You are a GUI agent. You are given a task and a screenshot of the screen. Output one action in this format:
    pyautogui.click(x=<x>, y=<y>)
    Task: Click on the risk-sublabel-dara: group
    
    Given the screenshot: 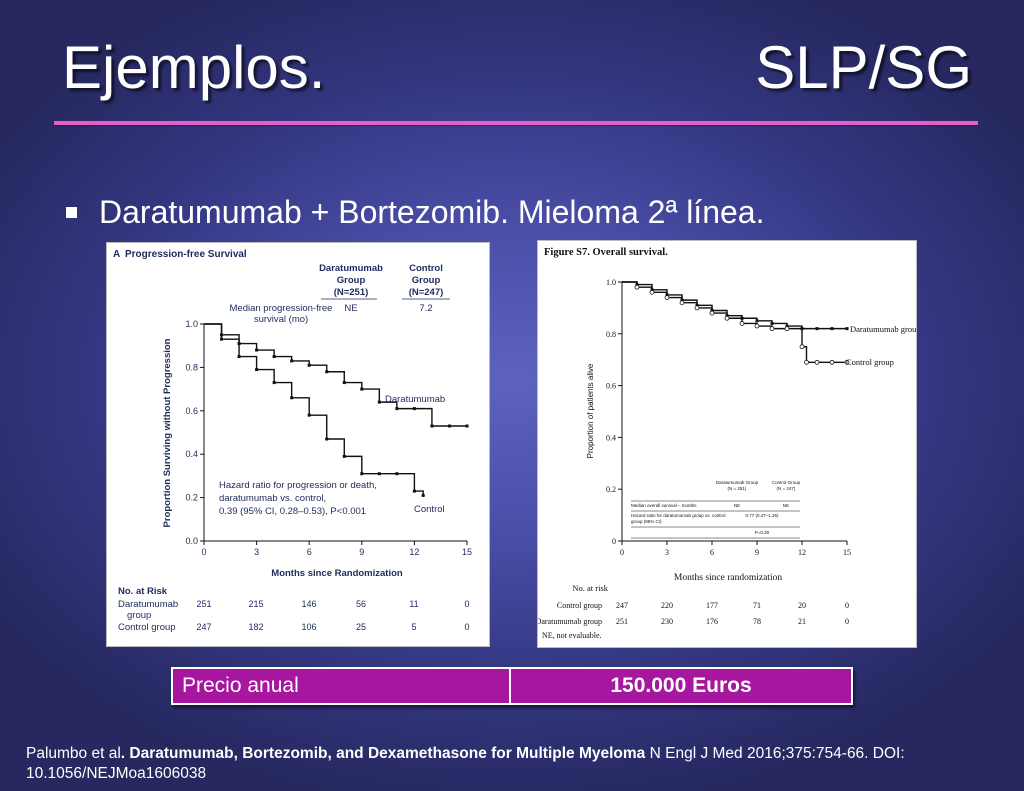 What is the action you would take?
    pyautogui.click(x=139, y=615)
    